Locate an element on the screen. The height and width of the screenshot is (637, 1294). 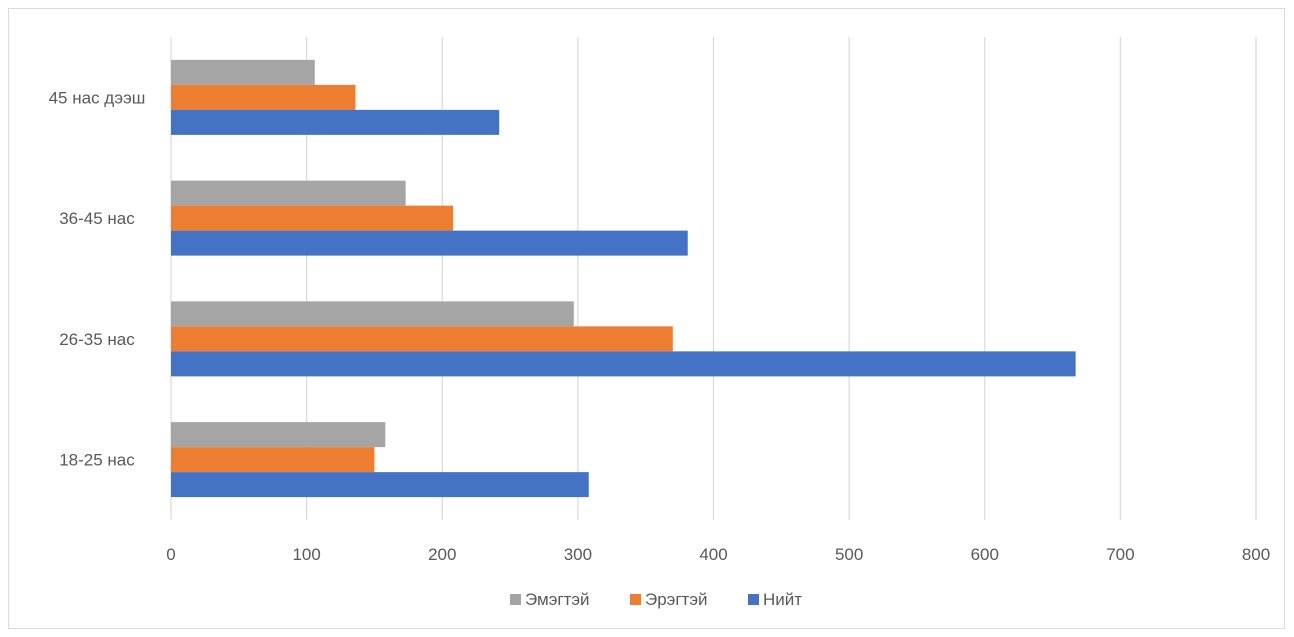
x-axis-ticks: 0 100 200 300 400 500 600 700 800 is located at coordinates (718, 554).